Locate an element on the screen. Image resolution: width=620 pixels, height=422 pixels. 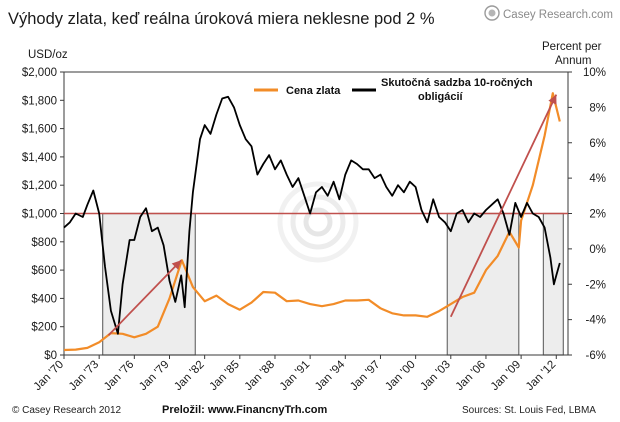
logo-text: Casey Research.com is located at coordinates (558, 15).